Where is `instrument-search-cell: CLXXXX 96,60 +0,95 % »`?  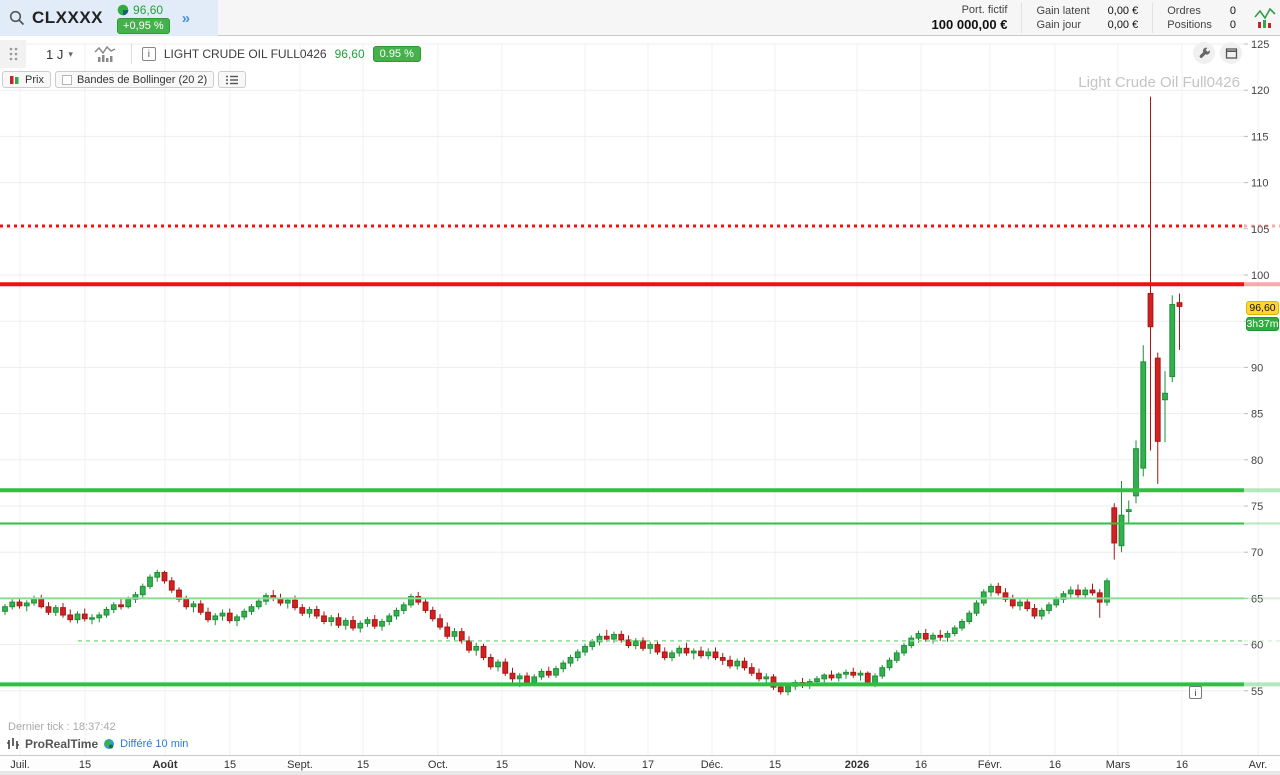
instrument-search-cell: CLXXXX 96,60 +0,95 % » is located at coordinates (109, 18).